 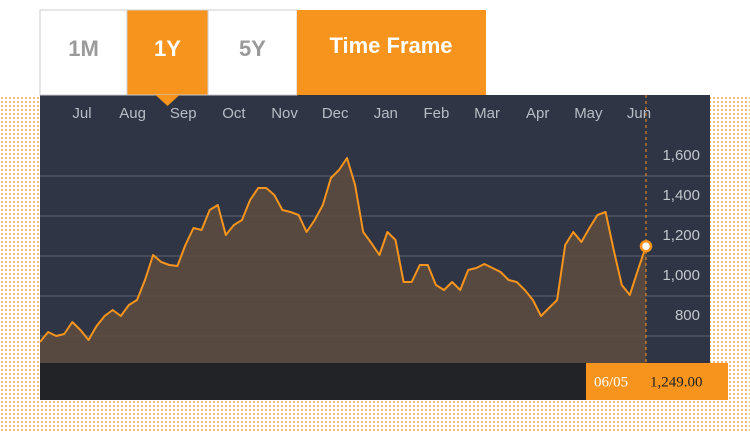 What do you see at coordinates (639, 113) in the screenshot?
I see `x-tick-label: Jun` at bounding box center [639, 113].